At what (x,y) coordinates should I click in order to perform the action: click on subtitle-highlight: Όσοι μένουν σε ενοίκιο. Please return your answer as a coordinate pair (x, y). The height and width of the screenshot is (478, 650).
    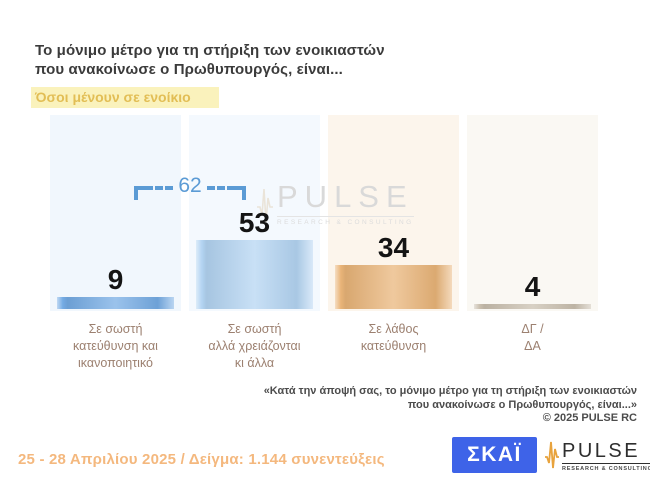
    Looking at the image, I should click on (125, 97).